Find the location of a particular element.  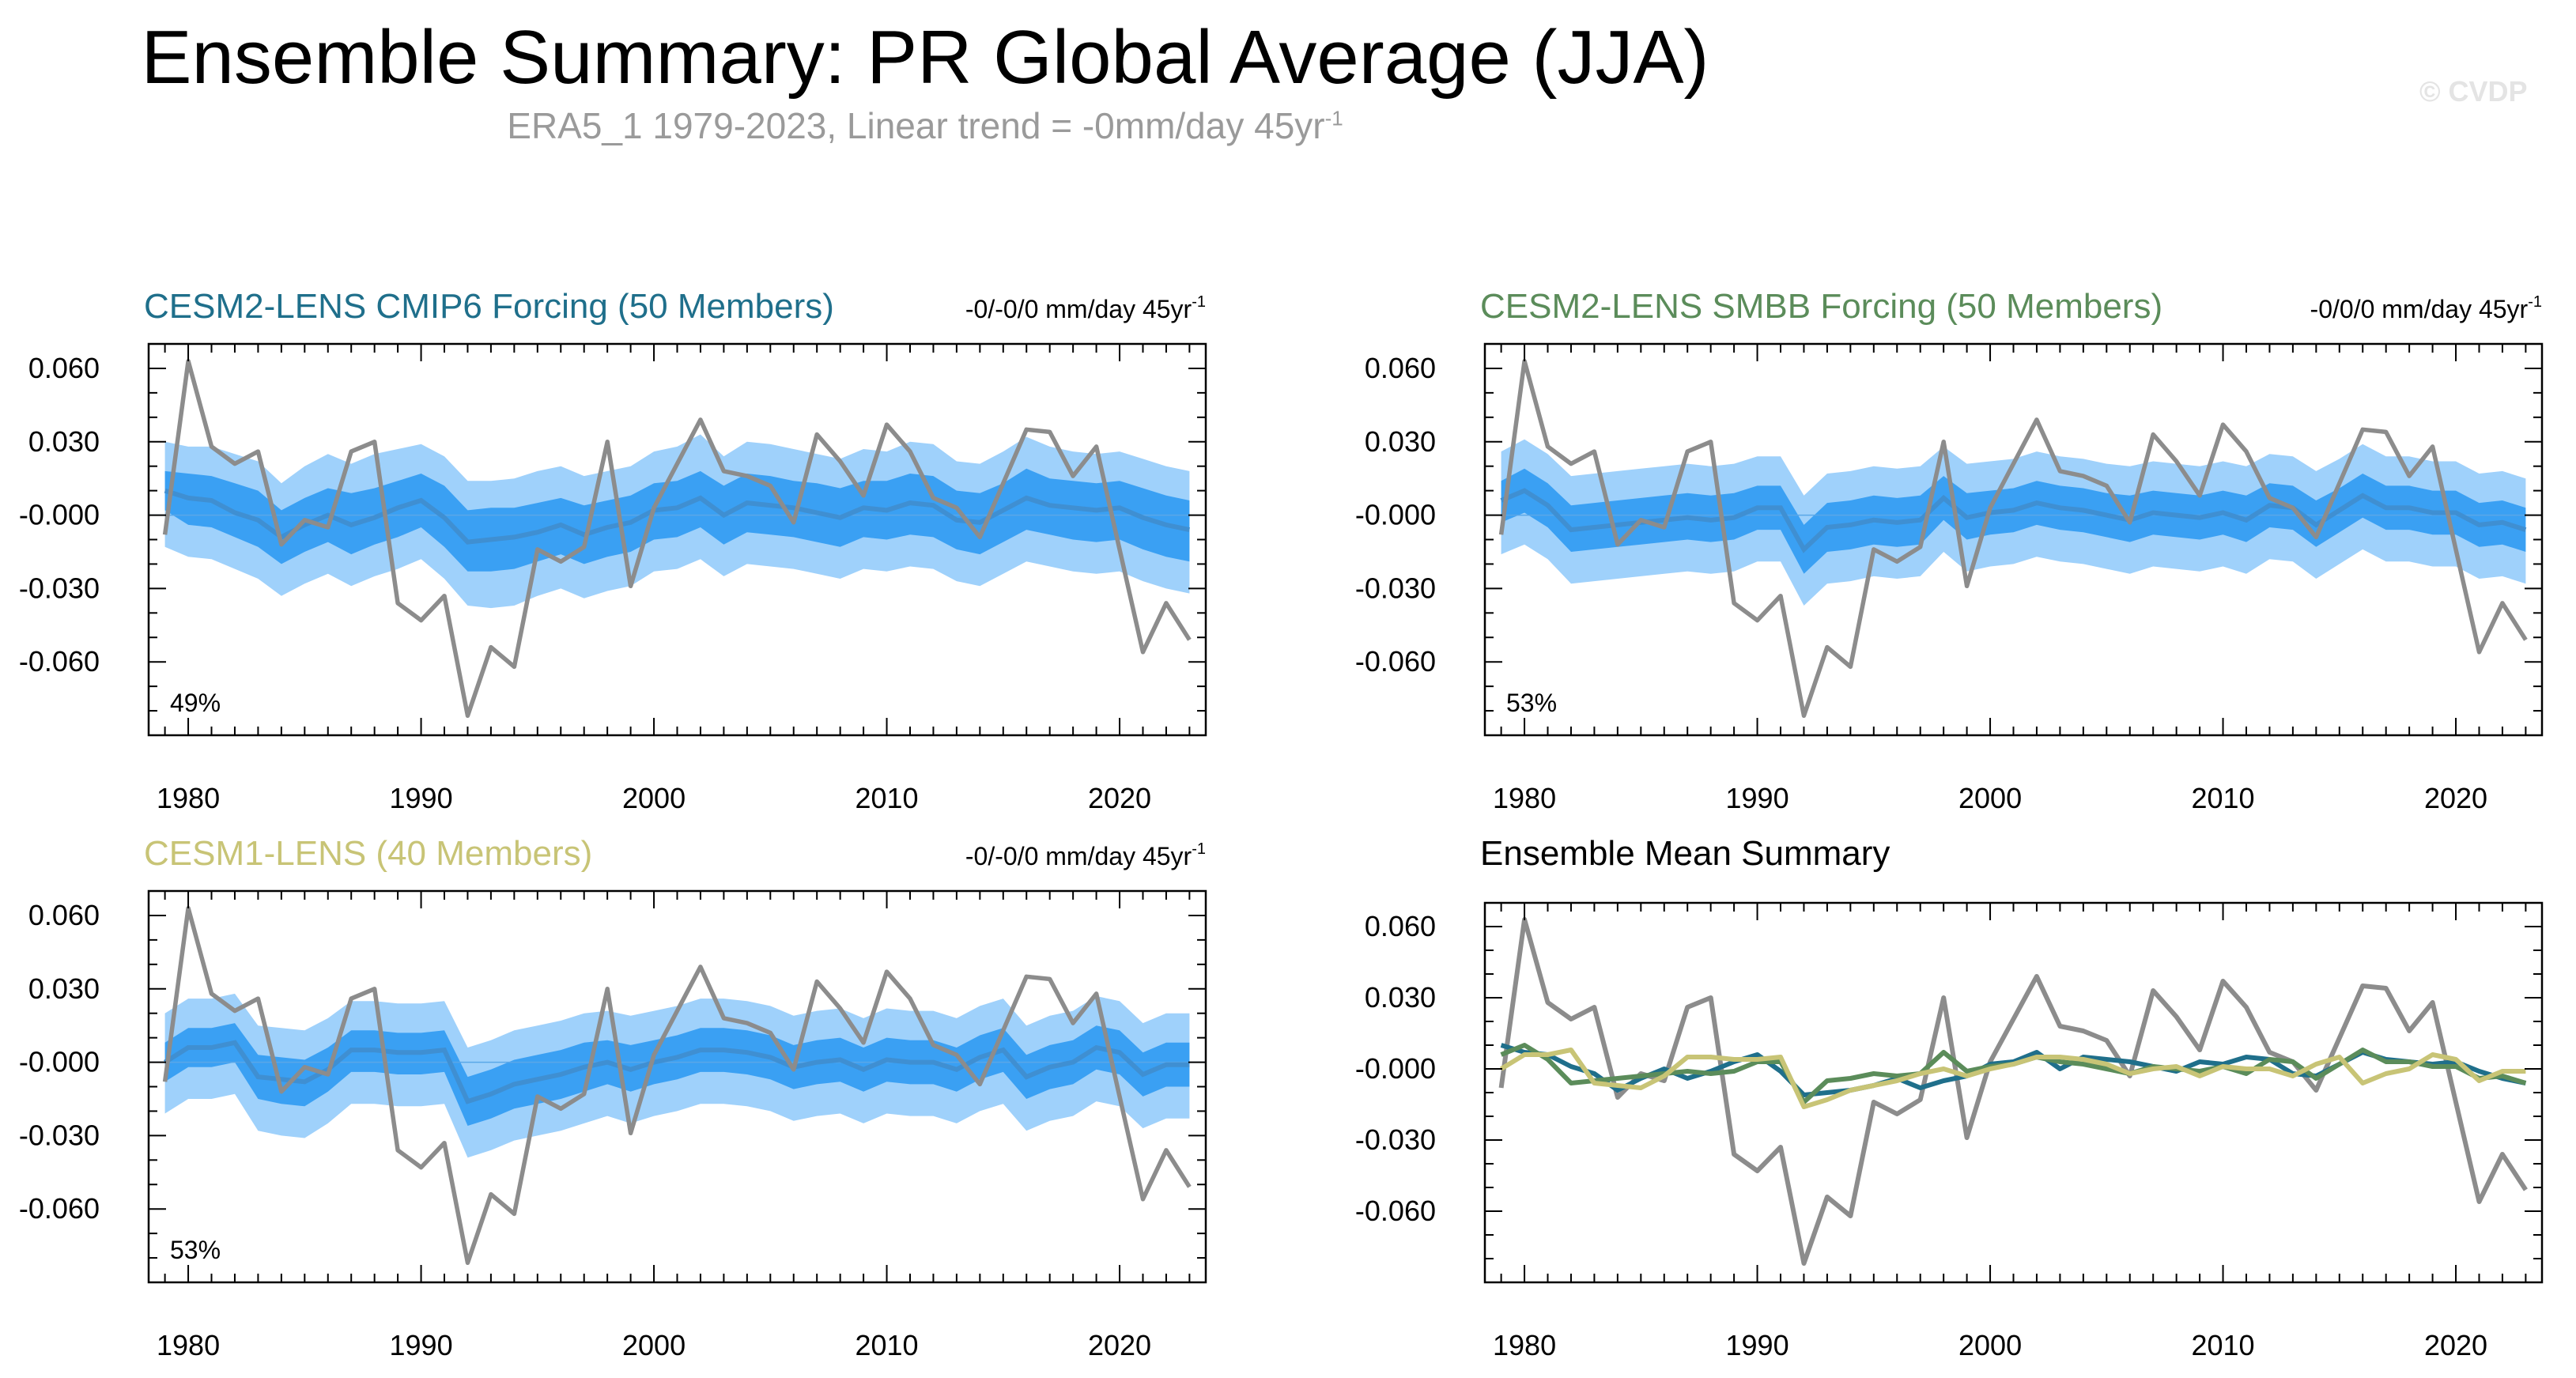

panel-title: CESM2-LENS SMBB Forcing (50 Members) is located at coordinates (1821, 306).